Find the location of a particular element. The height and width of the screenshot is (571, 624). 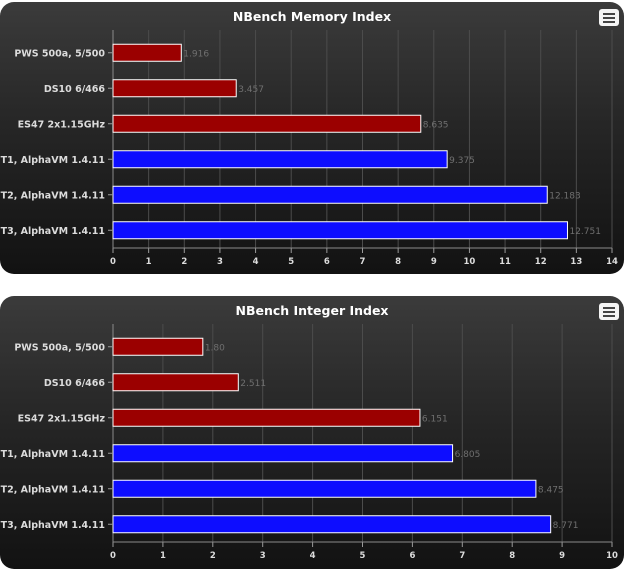

data-label: 6.151 is located at coordinates (435, 419).